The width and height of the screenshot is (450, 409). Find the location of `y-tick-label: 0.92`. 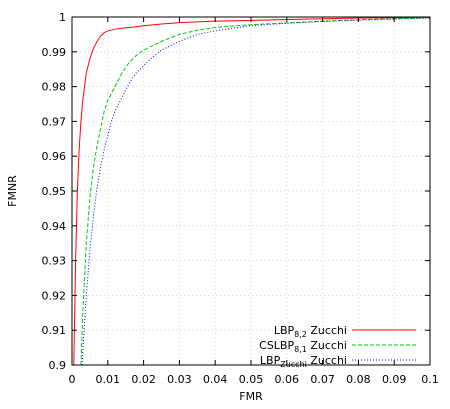

y-tick-label: 0.92 is located at coordinates (54, 295).